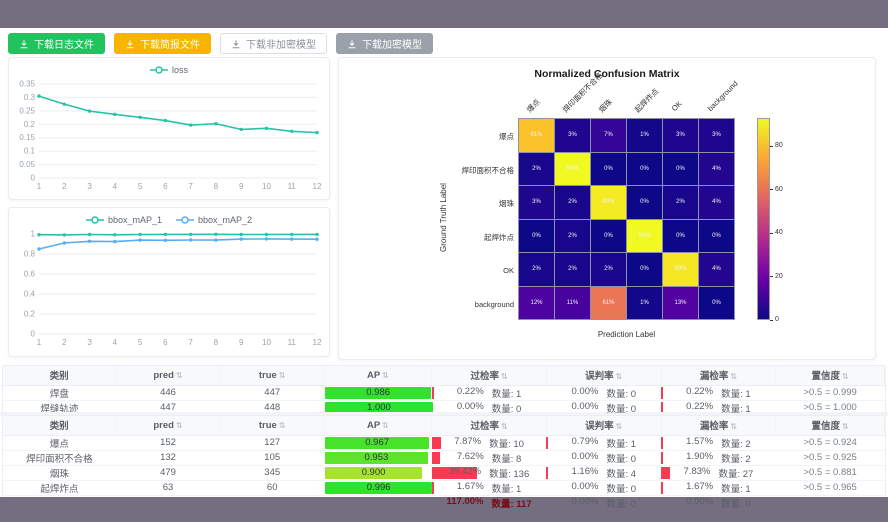 Image resolution: width=888 pixels, height=522 pixels. Describe the element at coordinates (33, 334) in the screenshot. I see `svg-text: 0` at that location.